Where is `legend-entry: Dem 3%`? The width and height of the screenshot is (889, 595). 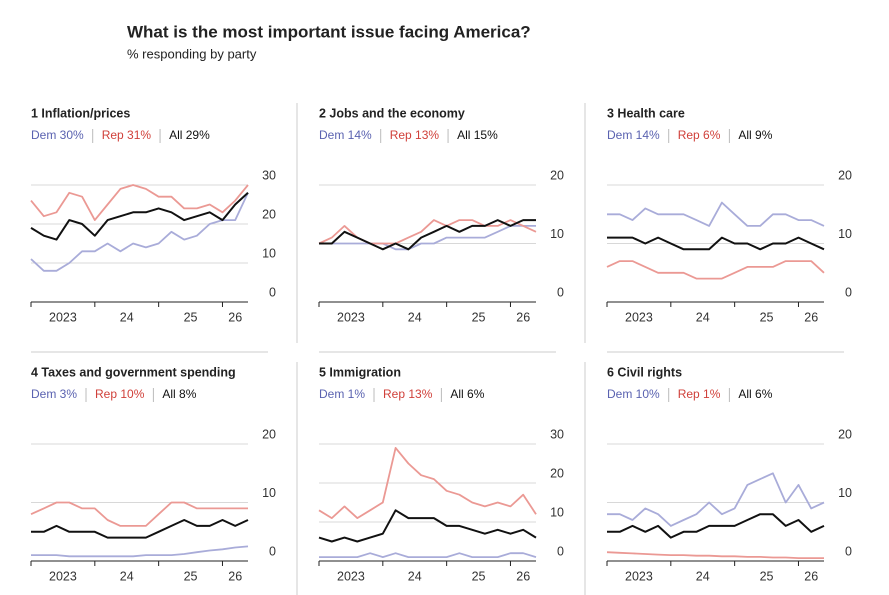 legend-entry: Dem 3% is located at coordinates (54, 394).